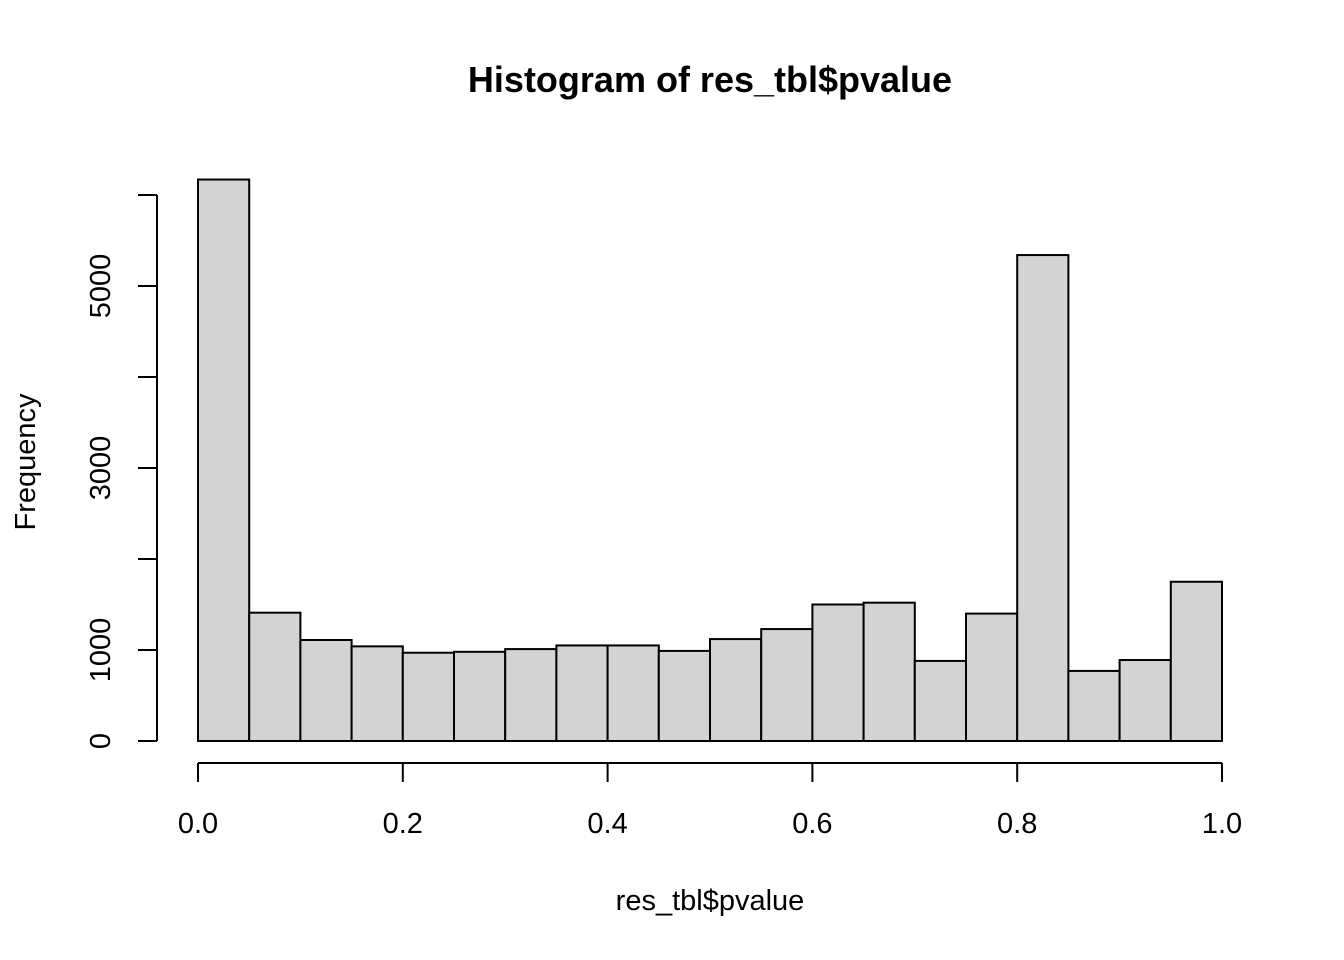 This screenshot has width=1344, height=960. I want to click on x-tick-label: 0.8, so click(1017, 824).